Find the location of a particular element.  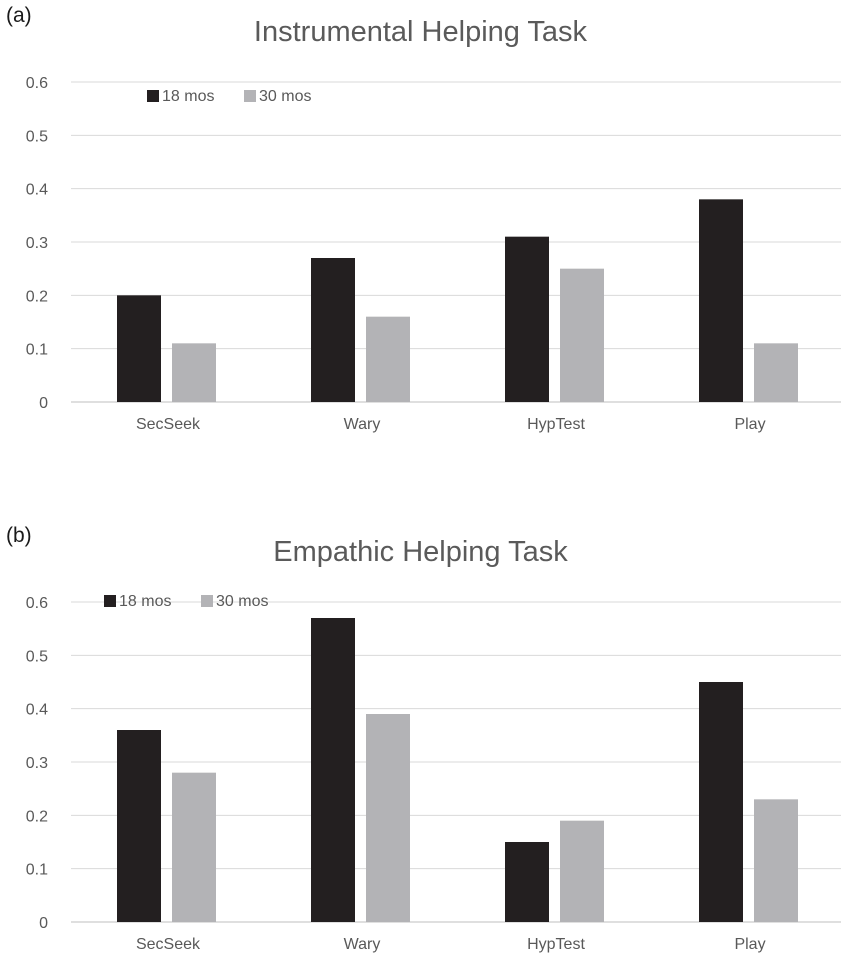

y-tick-label-b-3: 0.3 is located at coordinates (37, 763).